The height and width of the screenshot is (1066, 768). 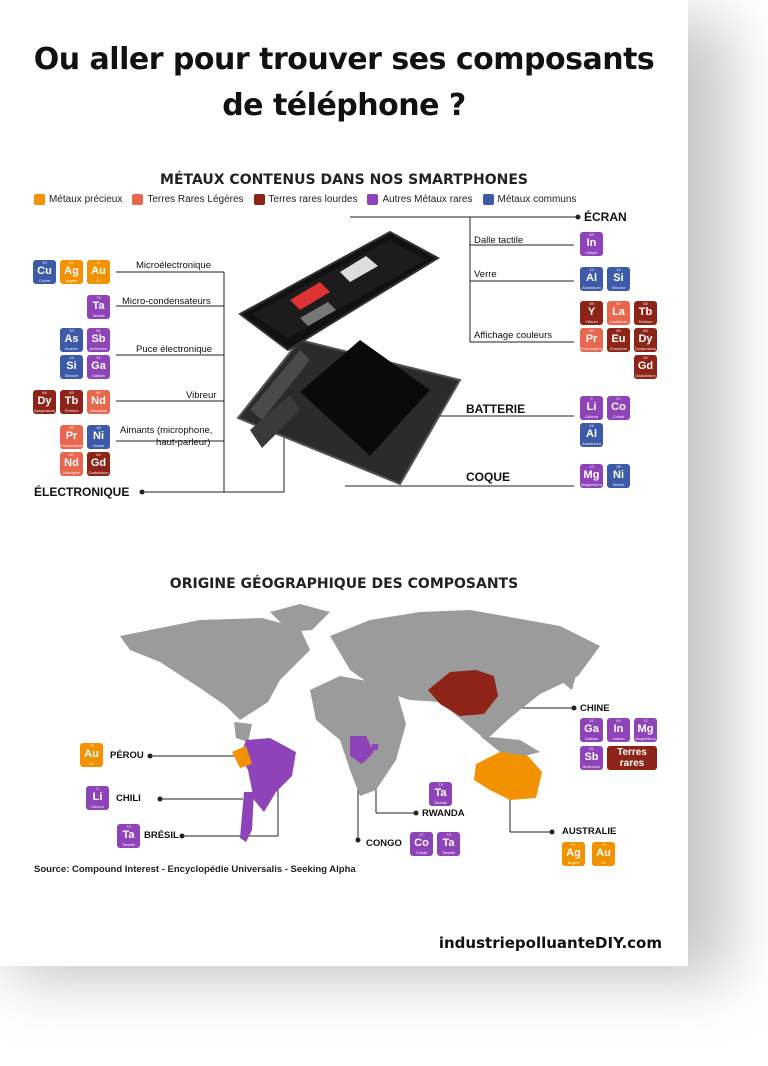 I want to click on country-perou: PÉROU, so click(x=127, y=755).